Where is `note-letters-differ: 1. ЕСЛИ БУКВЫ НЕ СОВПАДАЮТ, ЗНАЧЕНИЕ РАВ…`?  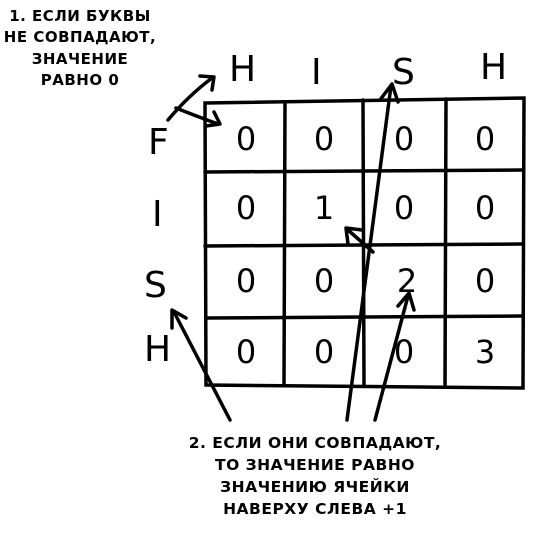
note-letters-differ: 1. ЕСЛИ БУКВЫ НЕ СОВПАДАЮТ, ЗНАЧЕНИЕ РАВ… is located at coordinates (80, 48).